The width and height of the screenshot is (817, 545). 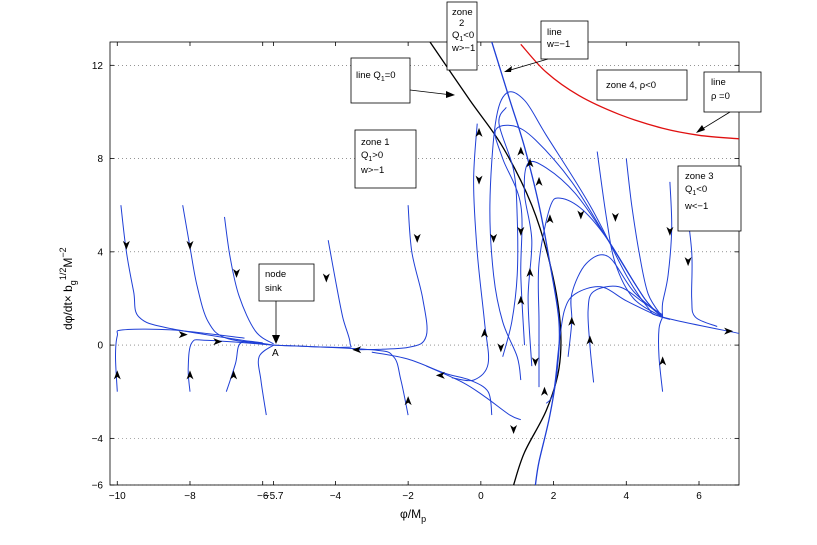 I want to click on x-tick-label: −8, so click(x=190, y=496).